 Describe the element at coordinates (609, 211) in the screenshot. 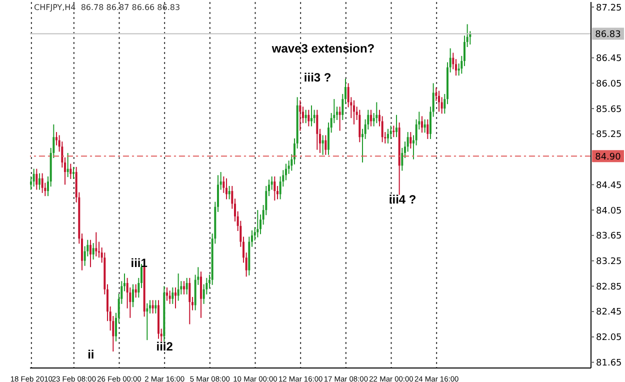

I see `y-tick-label: 84.05` at that location.